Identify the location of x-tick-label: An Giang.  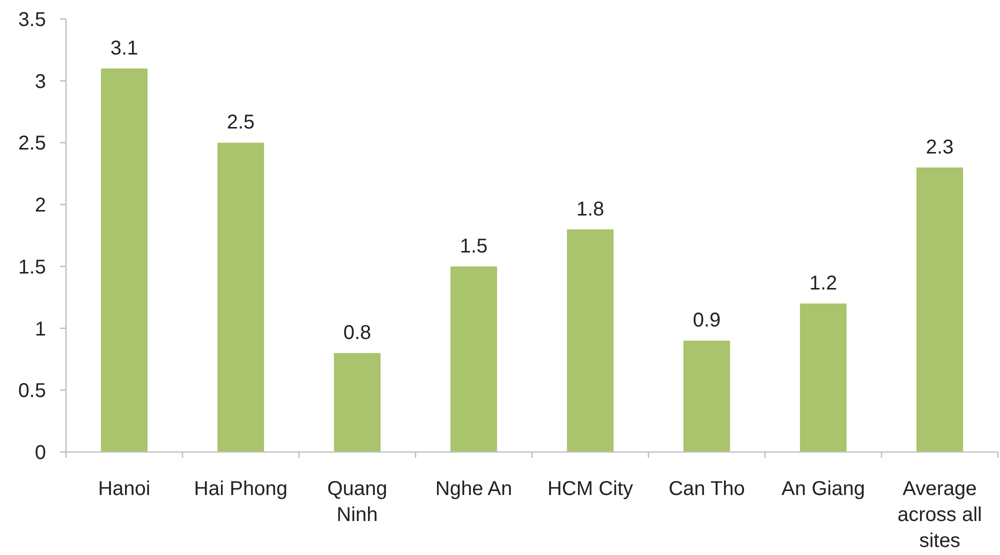
(823, 489).